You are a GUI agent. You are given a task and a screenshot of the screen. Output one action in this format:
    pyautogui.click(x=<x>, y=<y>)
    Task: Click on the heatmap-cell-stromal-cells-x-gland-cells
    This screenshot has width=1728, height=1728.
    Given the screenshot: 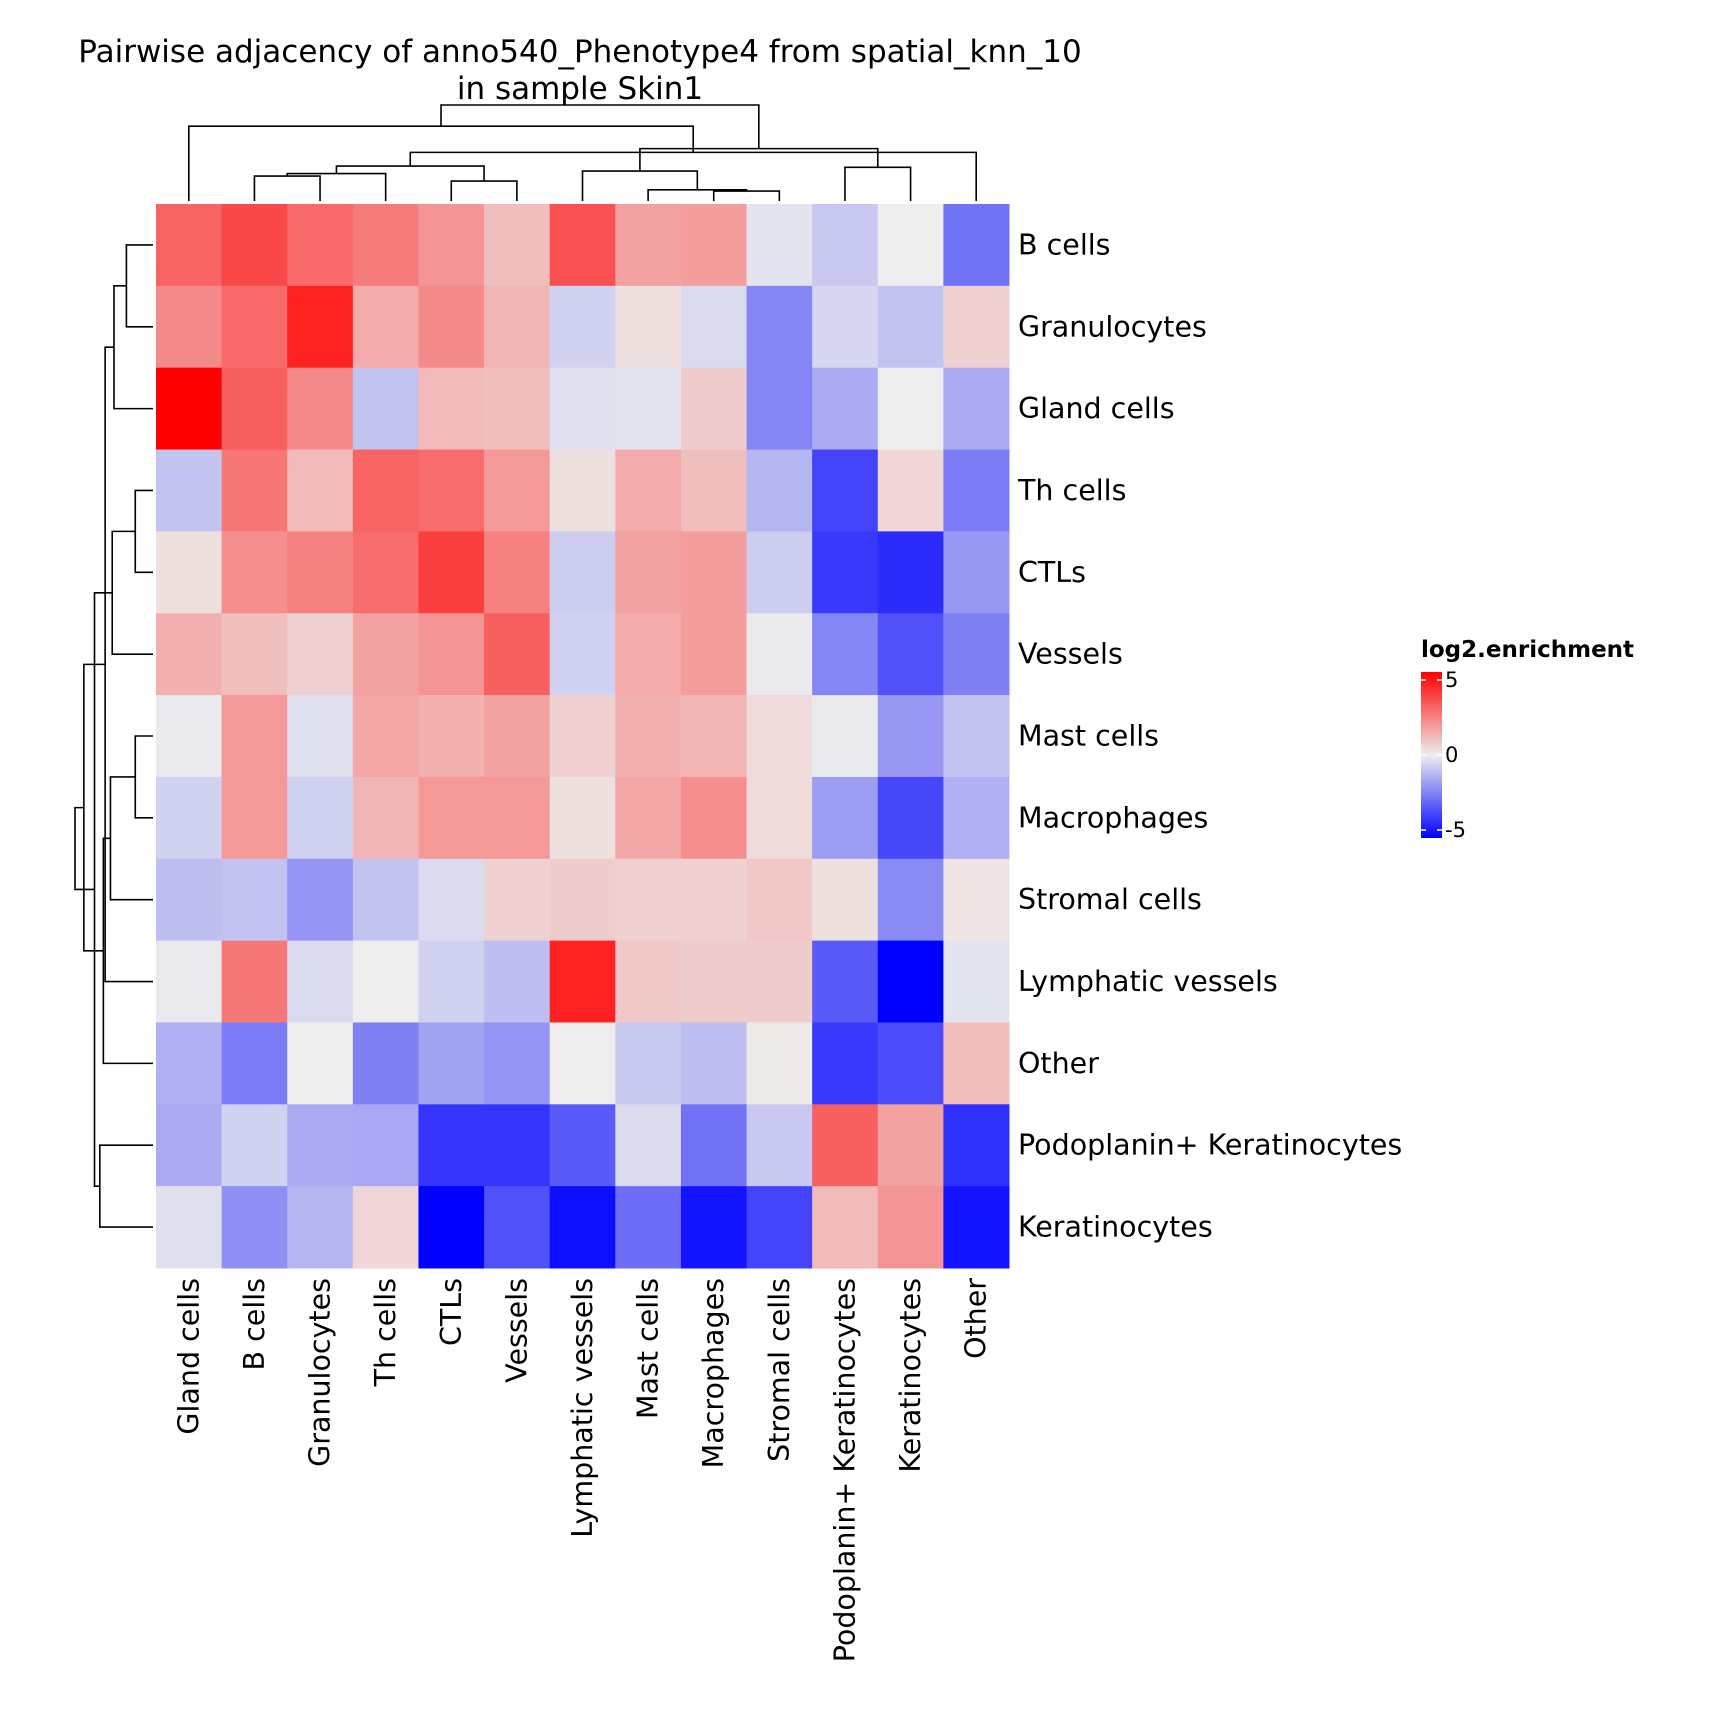 What is the action you would take?
    pyautogui.click(x=189, y=900)
    